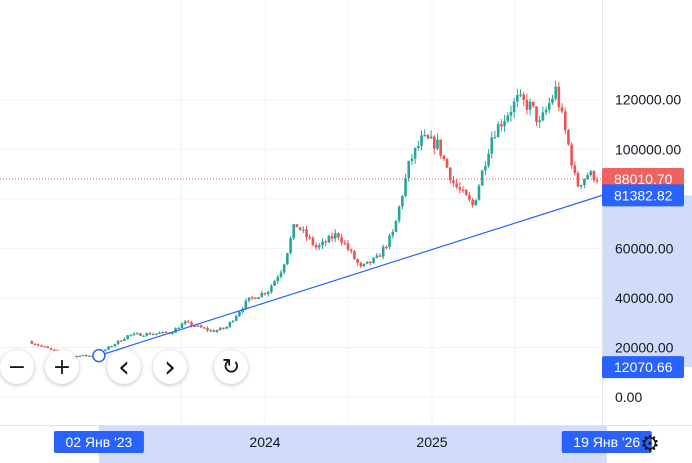 Image resolution: width=692 pixels, height=463 pixels. I want to click on price-tick-label: 40000.00, so click(644, 298).